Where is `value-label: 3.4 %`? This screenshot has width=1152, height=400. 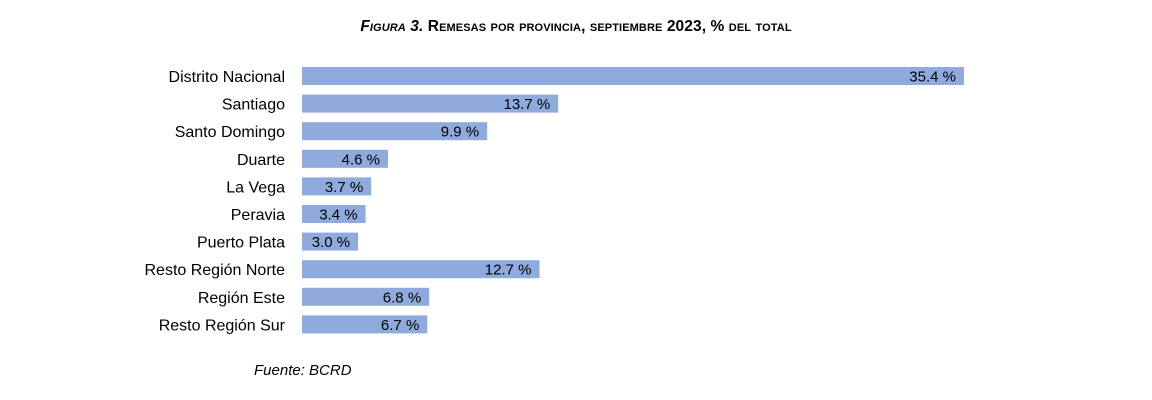
value-label: 3.4 % is located at coordinates (338, 215).